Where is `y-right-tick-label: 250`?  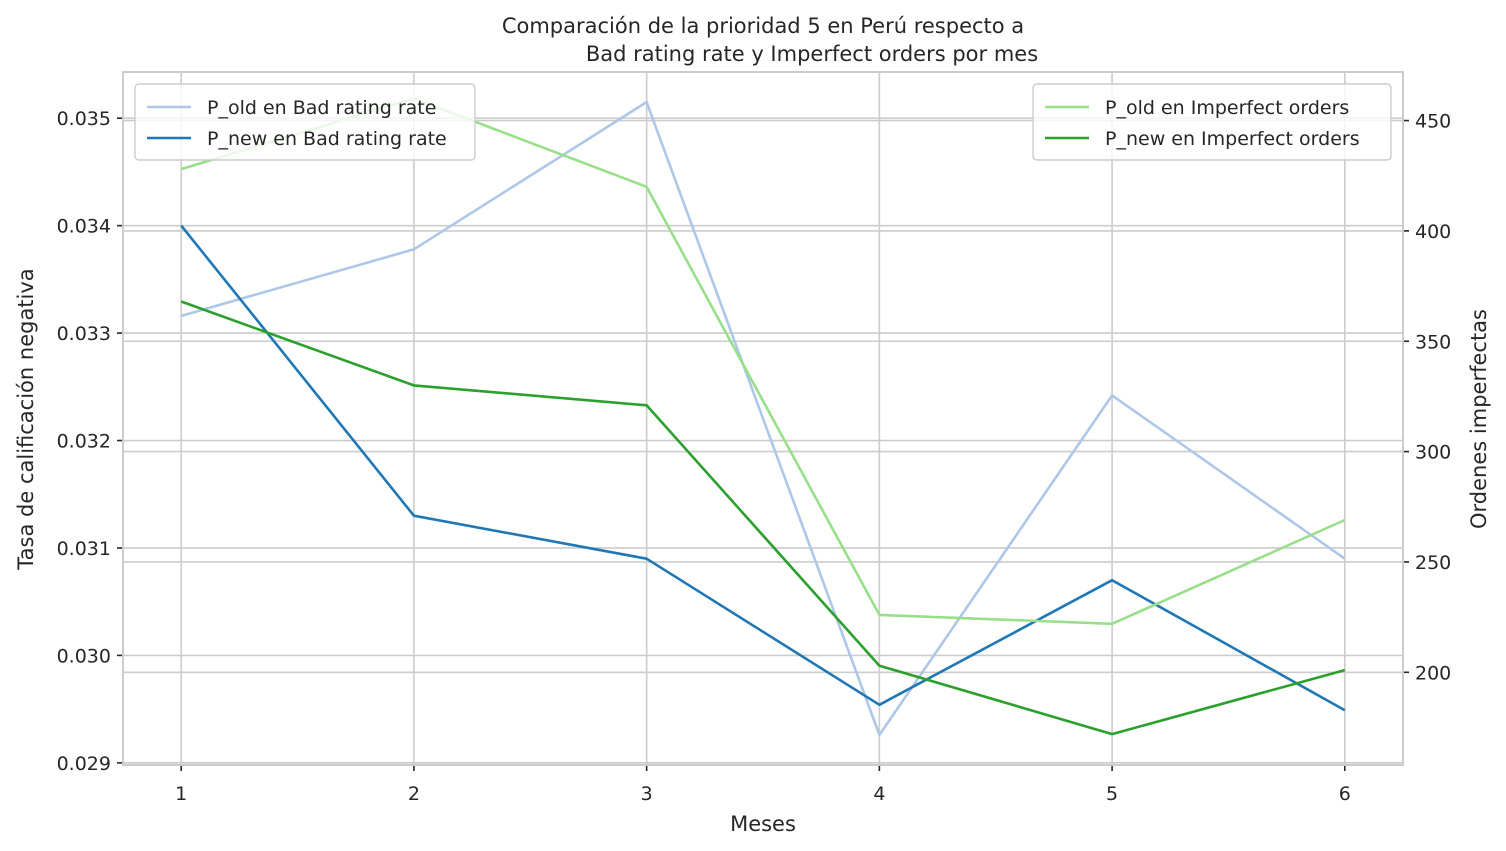 y-right-tick-label: 250 is located at coordinates (1433, 563).